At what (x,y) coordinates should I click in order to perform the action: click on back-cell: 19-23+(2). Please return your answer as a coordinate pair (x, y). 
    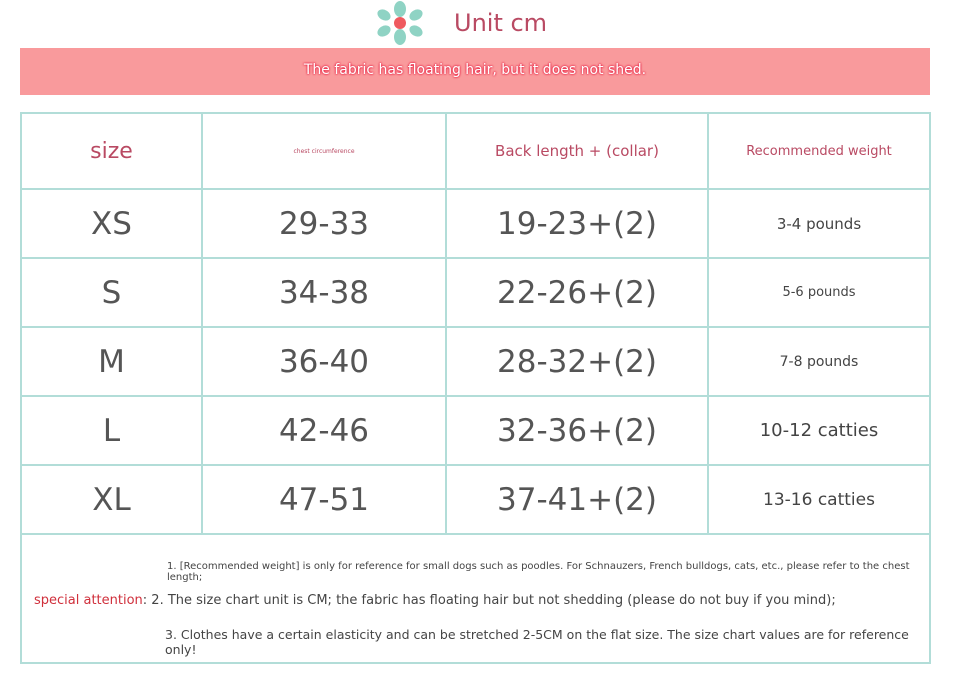
    Looking at the image, I should click on (577, 223).